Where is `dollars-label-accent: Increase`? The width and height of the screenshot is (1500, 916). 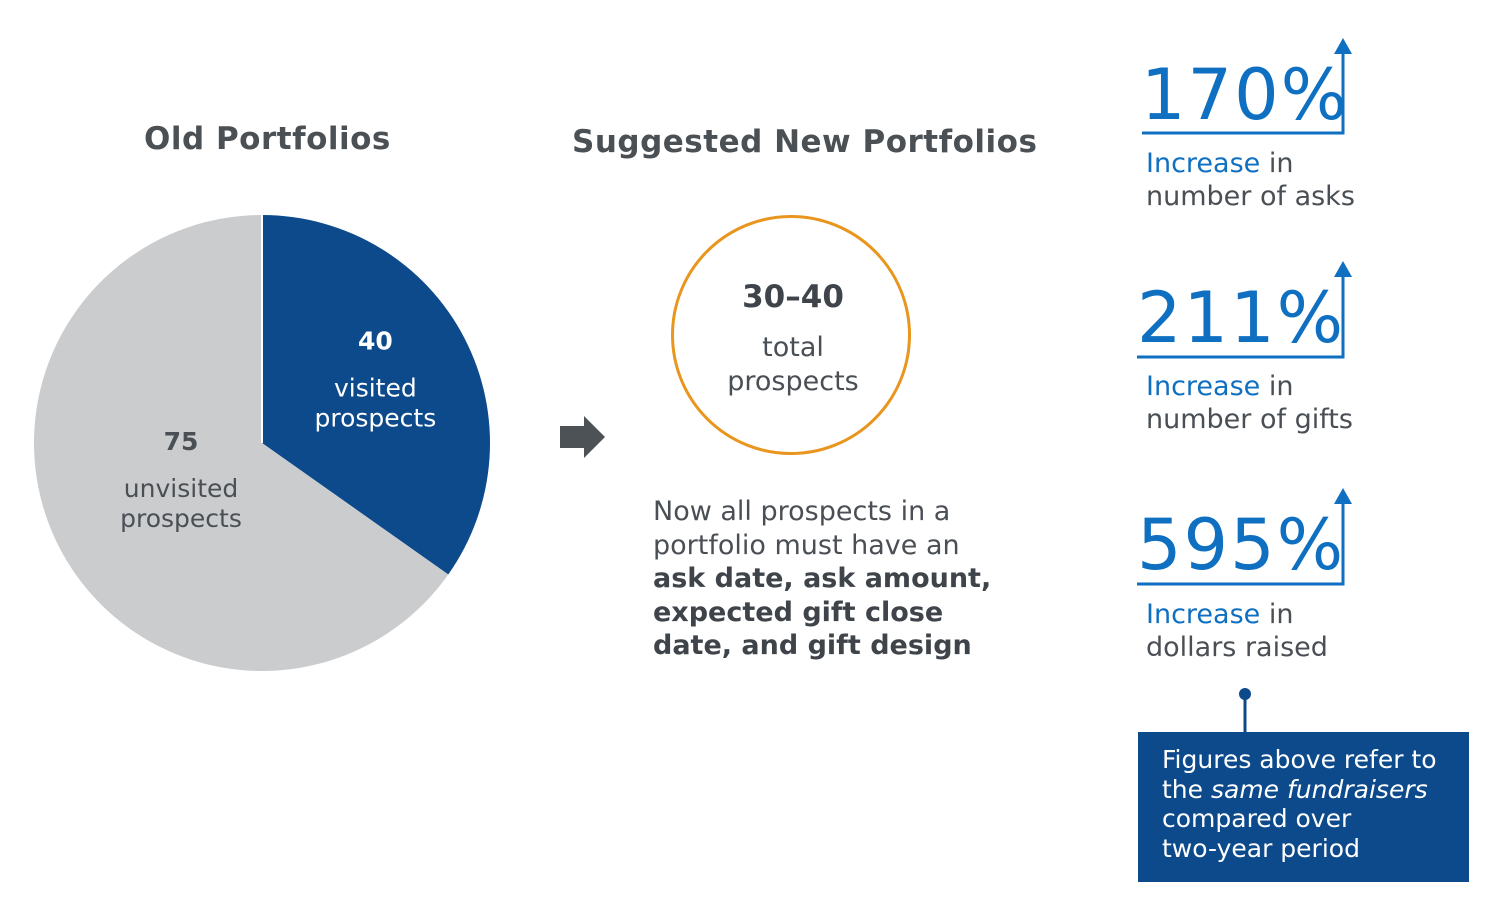
dollars-label-accent: Increase is located at coordinates (1203, 614).